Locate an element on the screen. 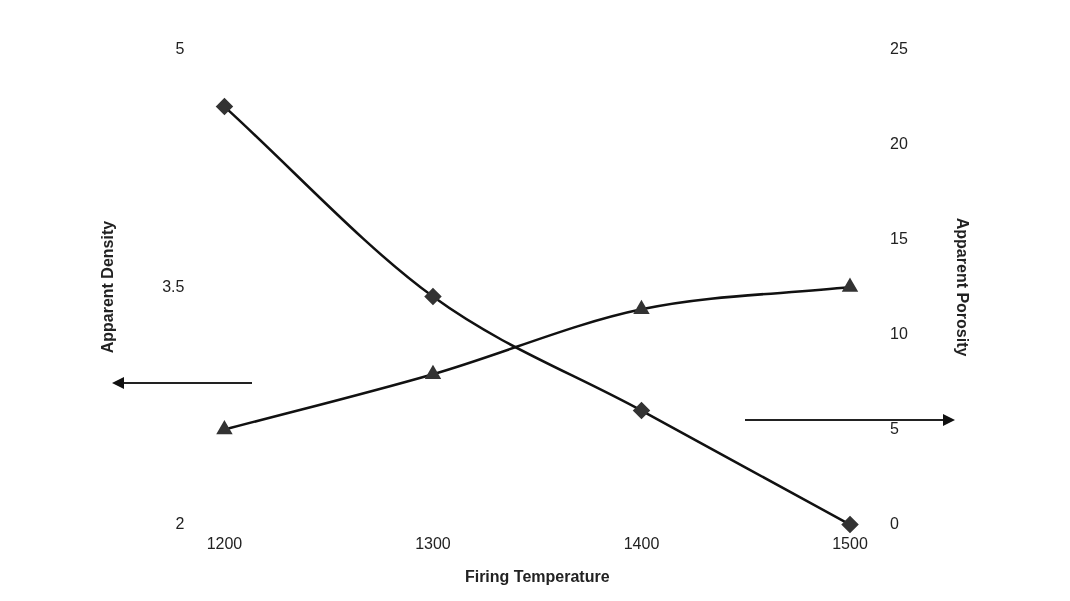  y2-tick-label: 5 is located at coordinates (894, 429).